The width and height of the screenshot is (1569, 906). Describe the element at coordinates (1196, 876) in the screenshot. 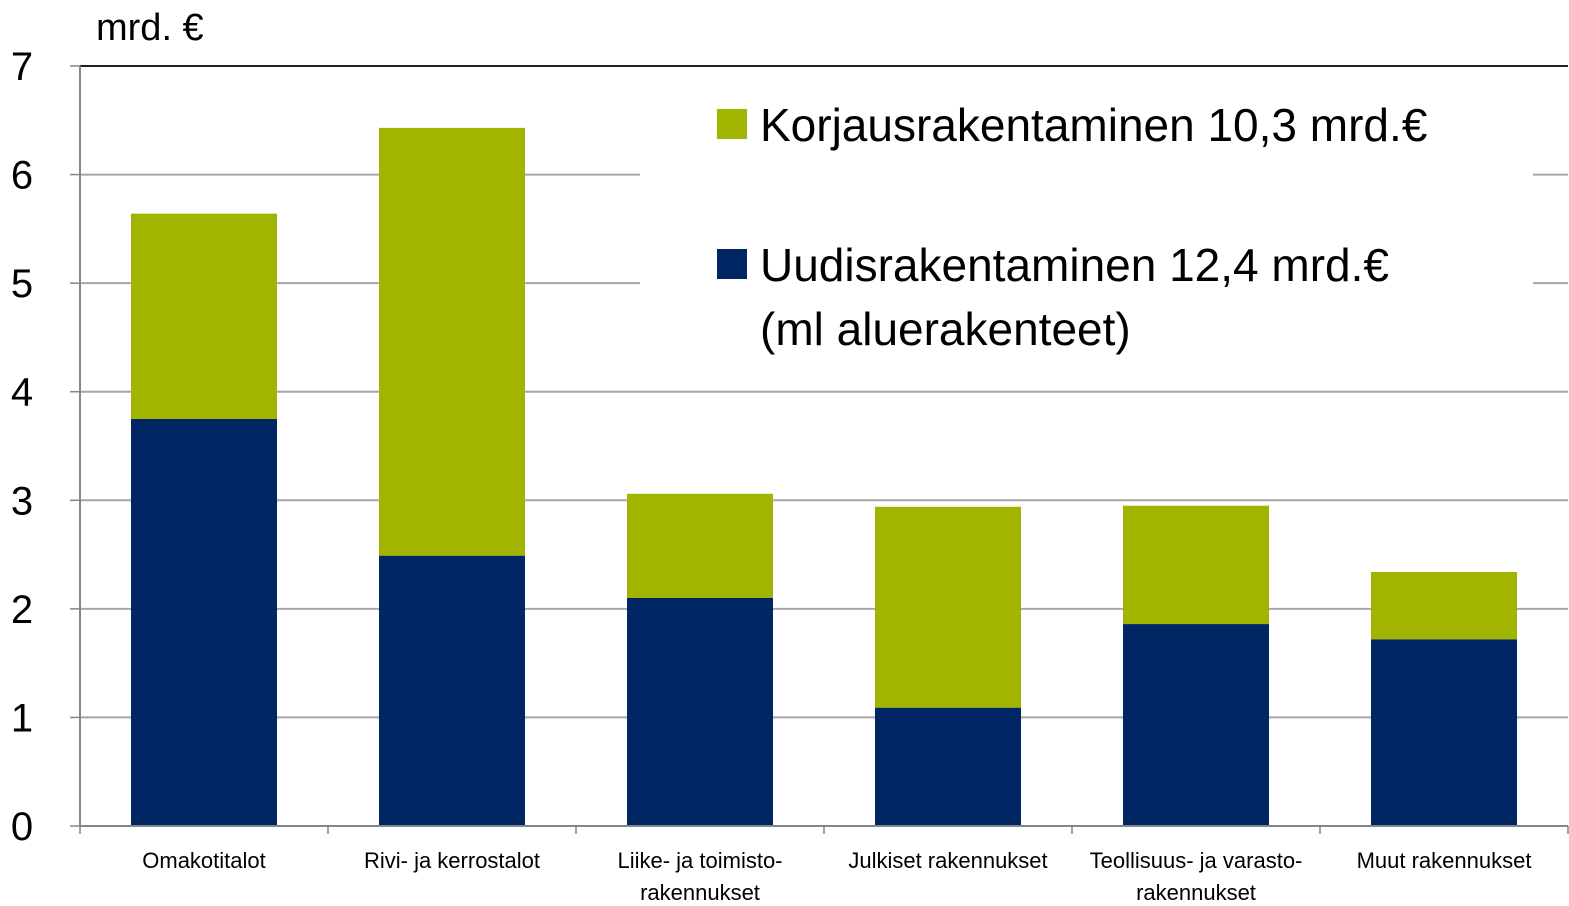

I see `x-tick-label: Teollisuus- ja varasto-rakennukset` at that location.